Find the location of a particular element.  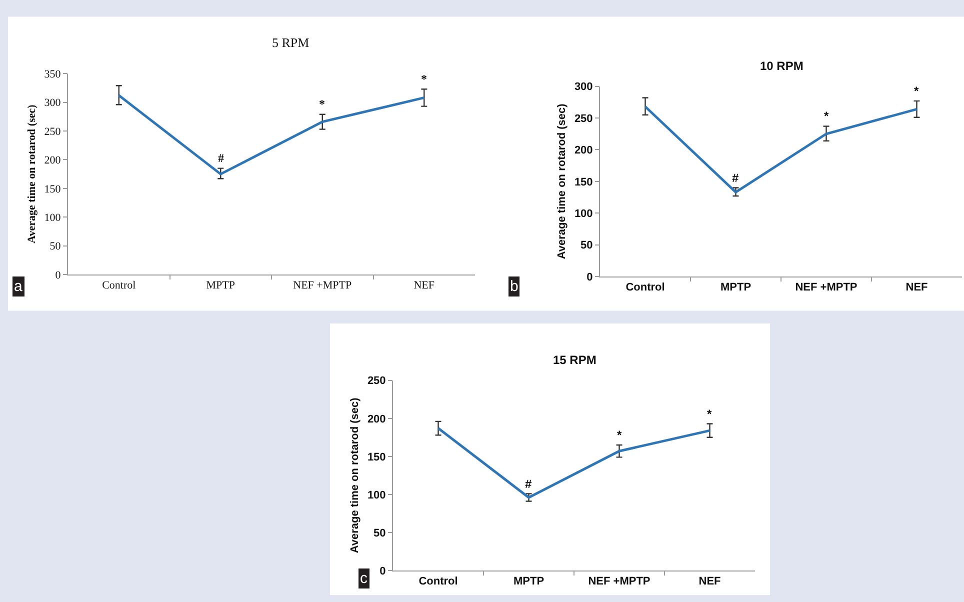

y-tick-label: 350 is located at coordinates (53, 74).